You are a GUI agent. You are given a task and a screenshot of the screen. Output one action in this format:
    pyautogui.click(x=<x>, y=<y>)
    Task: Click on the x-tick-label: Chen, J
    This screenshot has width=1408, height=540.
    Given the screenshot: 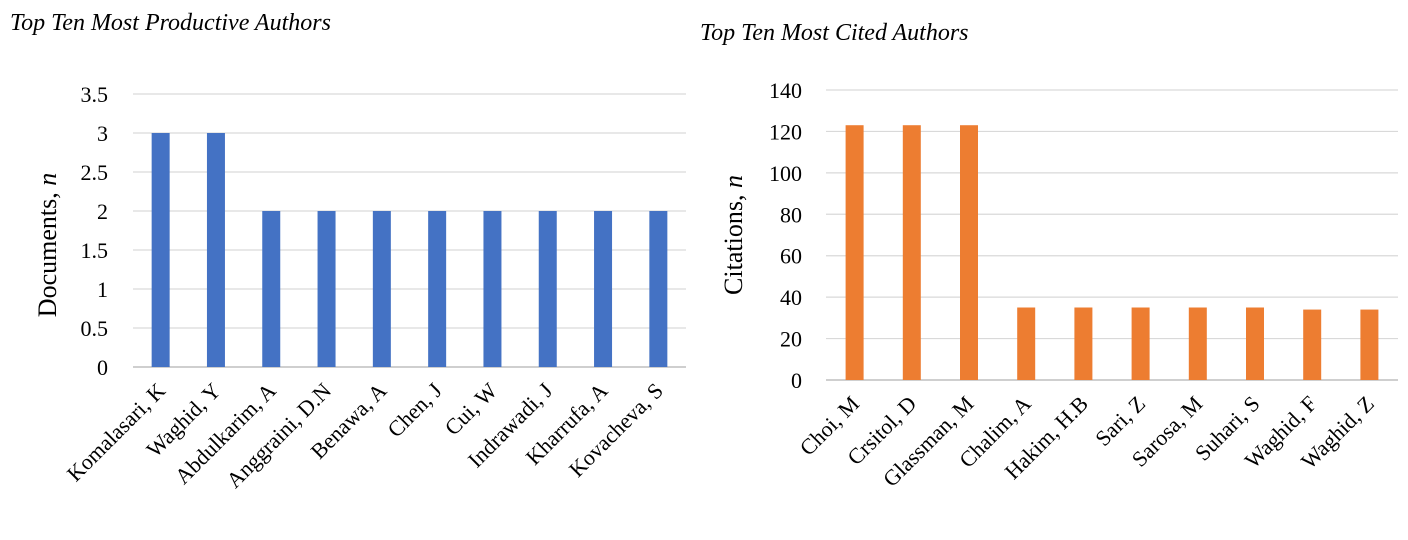 What is the action you would take?
    pyautogui.click(x=414, y=410)
    